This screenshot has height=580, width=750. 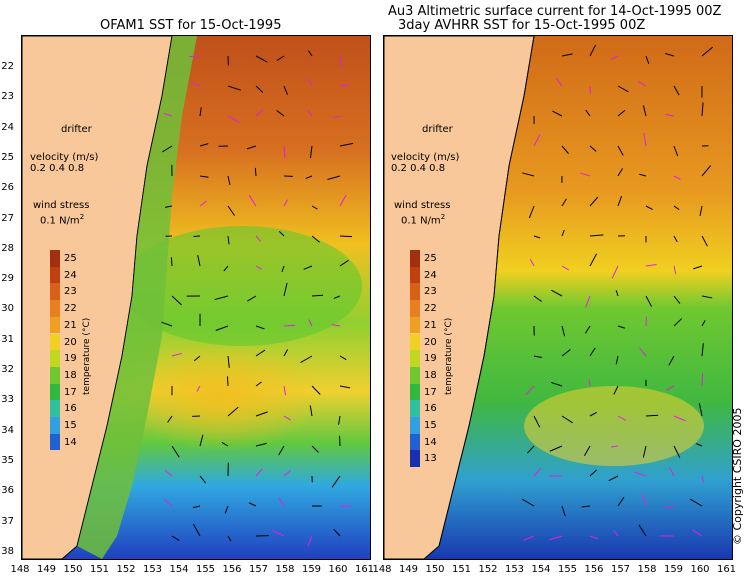 I want to click on latitude-tick-label: 23, so click(x=7, y=97).